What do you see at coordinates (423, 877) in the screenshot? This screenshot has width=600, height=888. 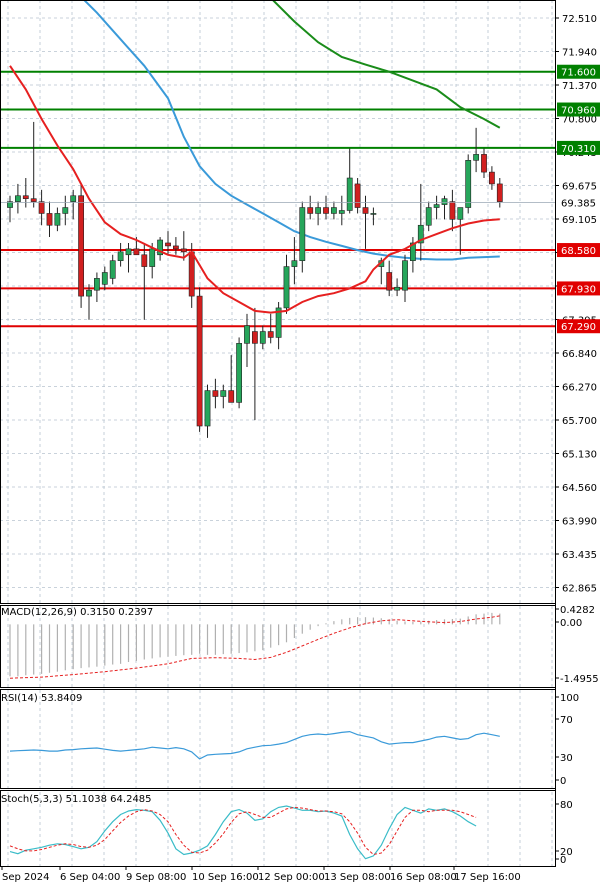 I see `time-label: 16 Sep 08:00` at bounding box center [423, 877].